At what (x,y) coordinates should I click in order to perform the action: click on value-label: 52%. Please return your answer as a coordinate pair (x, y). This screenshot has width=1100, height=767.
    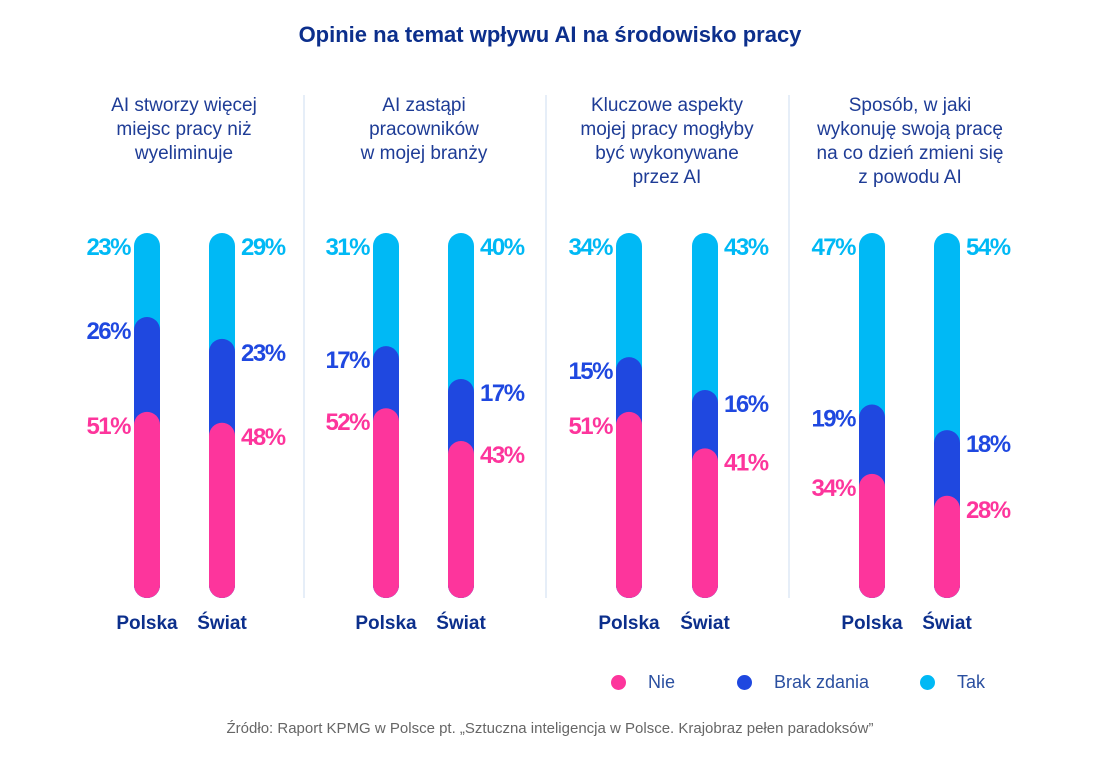
    Looking at the image, I should click on (347, 422).